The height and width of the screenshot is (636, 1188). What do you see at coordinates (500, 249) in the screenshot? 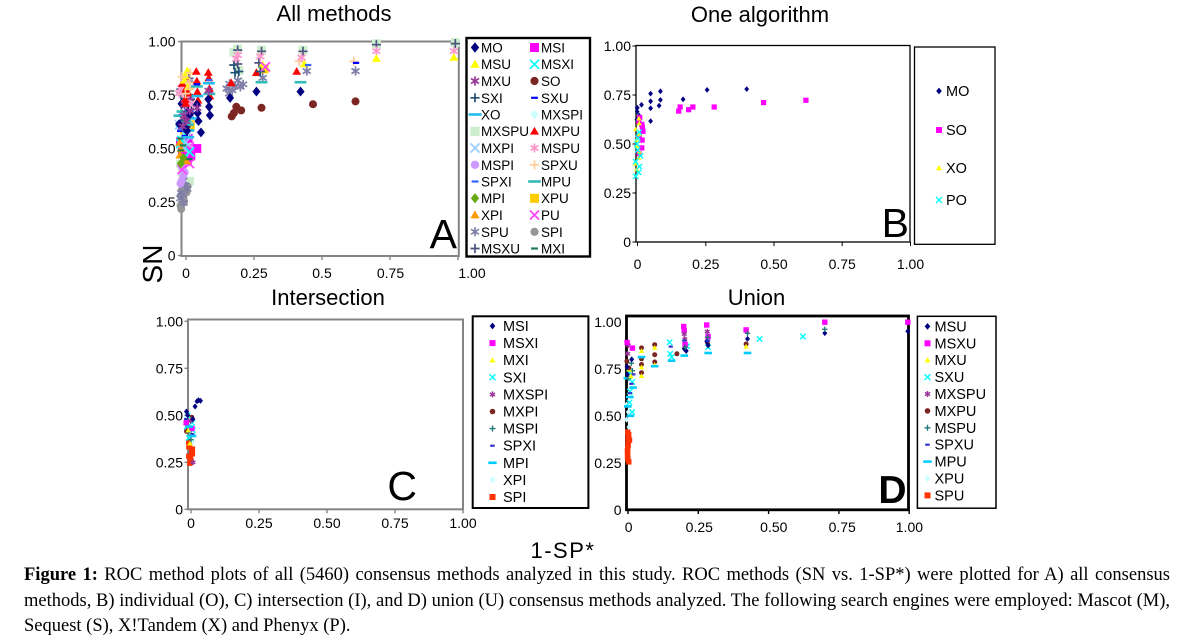
I see `svg-text: MSXU` at bounding box center [500, 249].